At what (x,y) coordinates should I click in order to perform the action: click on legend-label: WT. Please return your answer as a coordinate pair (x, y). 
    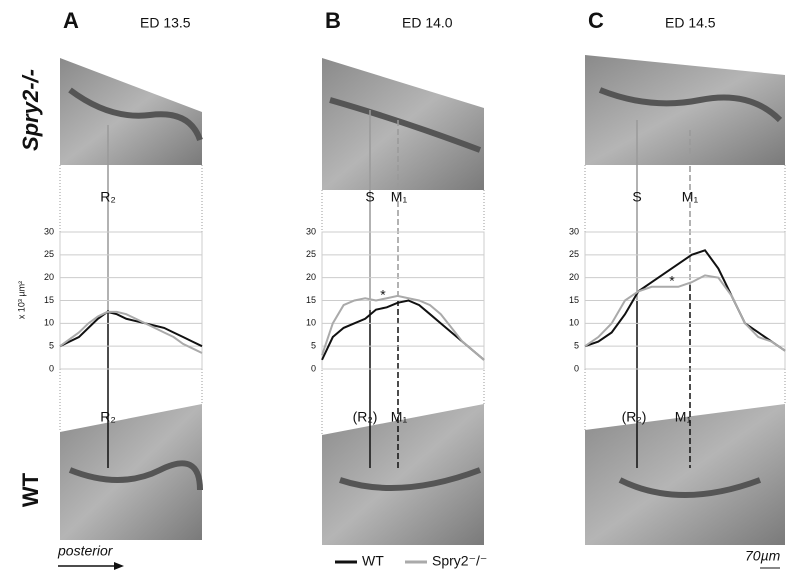
    Looking at the image, I should click on (373, 561).